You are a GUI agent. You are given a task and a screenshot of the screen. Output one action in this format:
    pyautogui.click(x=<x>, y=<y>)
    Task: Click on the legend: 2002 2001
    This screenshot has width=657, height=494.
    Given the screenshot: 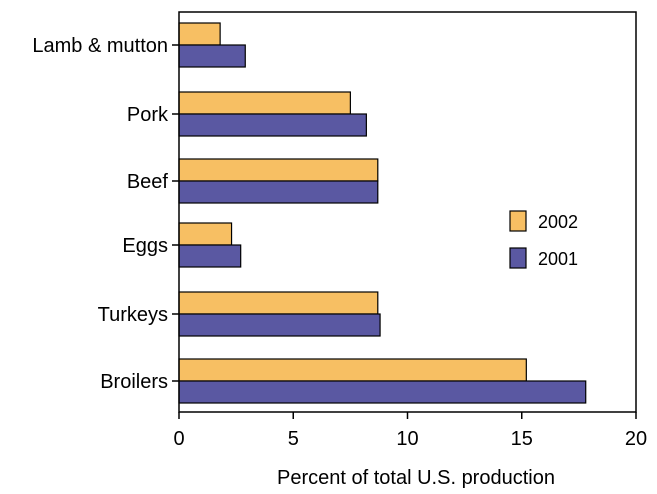 What is the action you would take?
    pyautogui.click(x=543, y=239)
    